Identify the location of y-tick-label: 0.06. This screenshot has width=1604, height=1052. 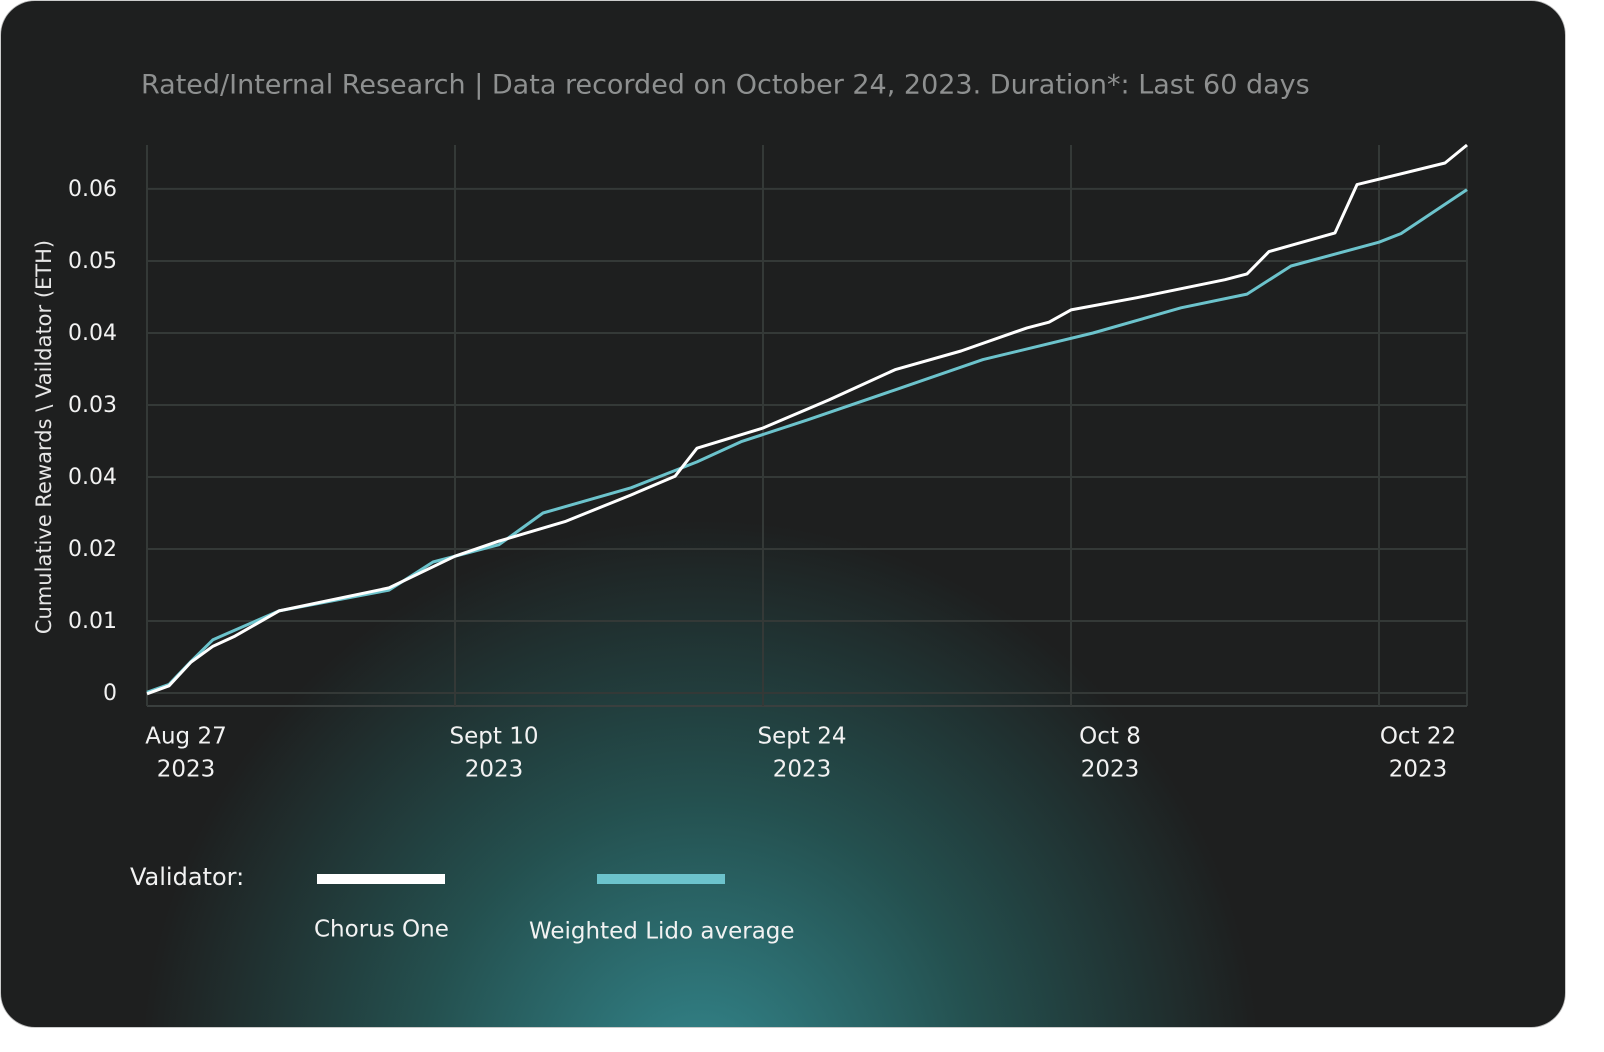
(92, 189).